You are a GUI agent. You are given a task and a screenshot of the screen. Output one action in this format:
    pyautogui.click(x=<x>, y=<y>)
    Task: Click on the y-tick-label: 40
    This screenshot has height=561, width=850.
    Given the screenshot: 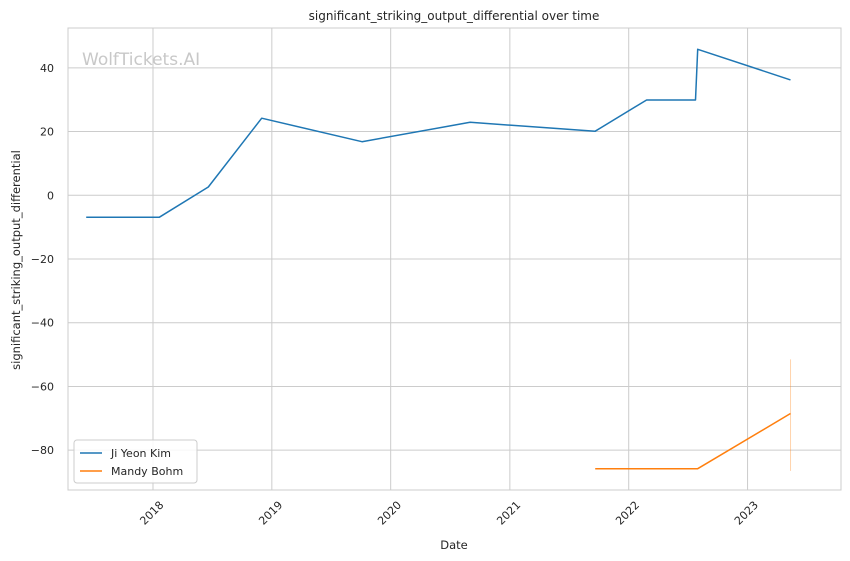 What is the action you would take?
    pyautogui.click(x=47, y=68)
    